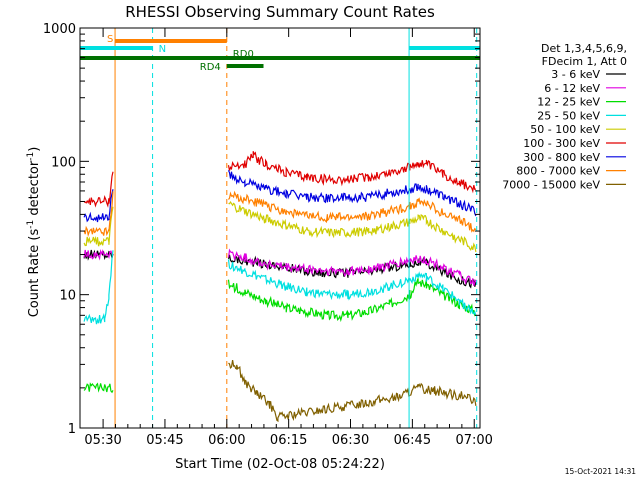  What do you see at coordinates (34, 149) in the screenshot?
I see `y-label-part-3: )` at bounding box center [34, 149].